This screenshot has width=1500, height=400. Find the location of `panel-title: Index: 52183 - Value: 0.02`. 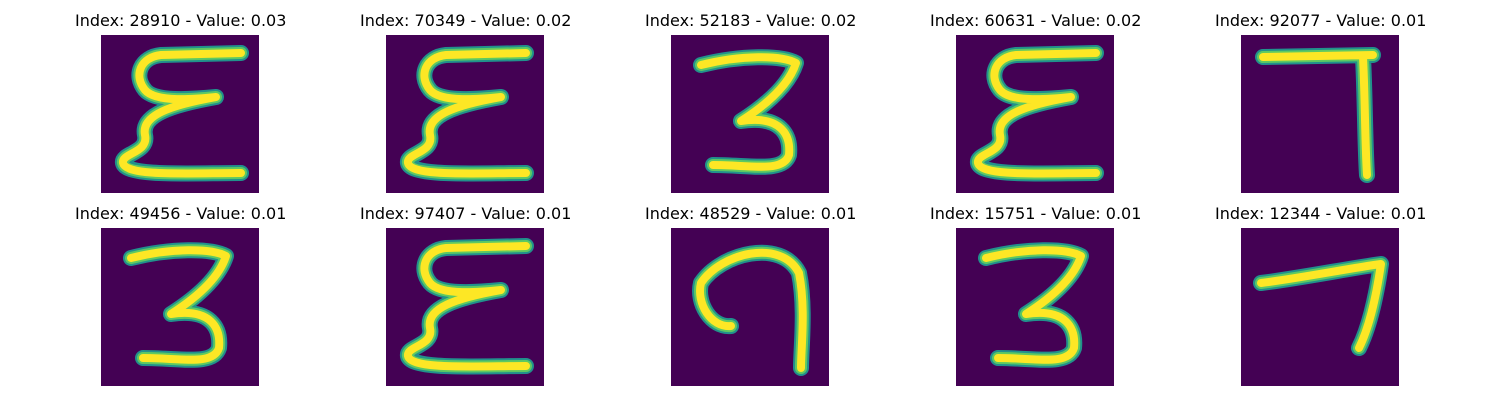

panel-title: Index: 52183 - Value: 0.02 is located at coordinates (751, 20).